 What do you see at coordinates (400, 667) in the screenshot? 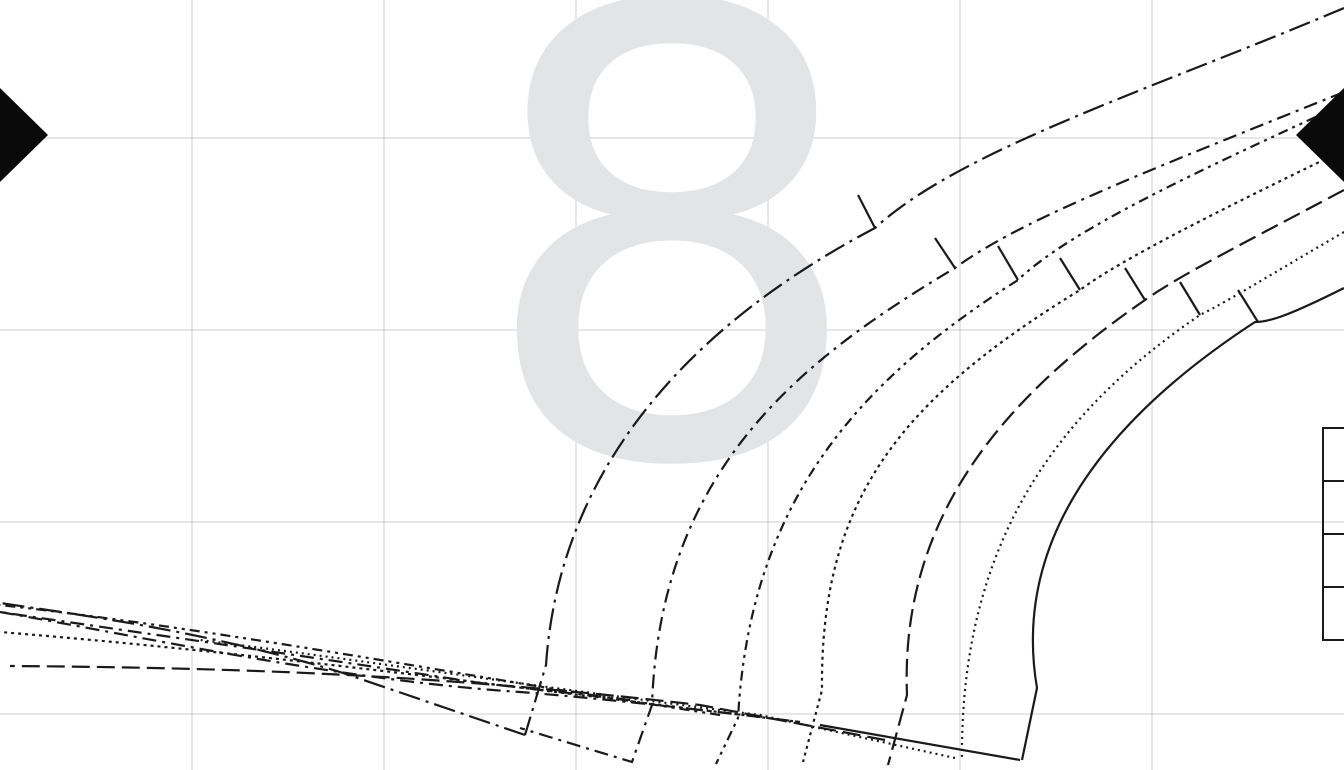
I see `size-line-2-hem` at bounding box center [400, 667].